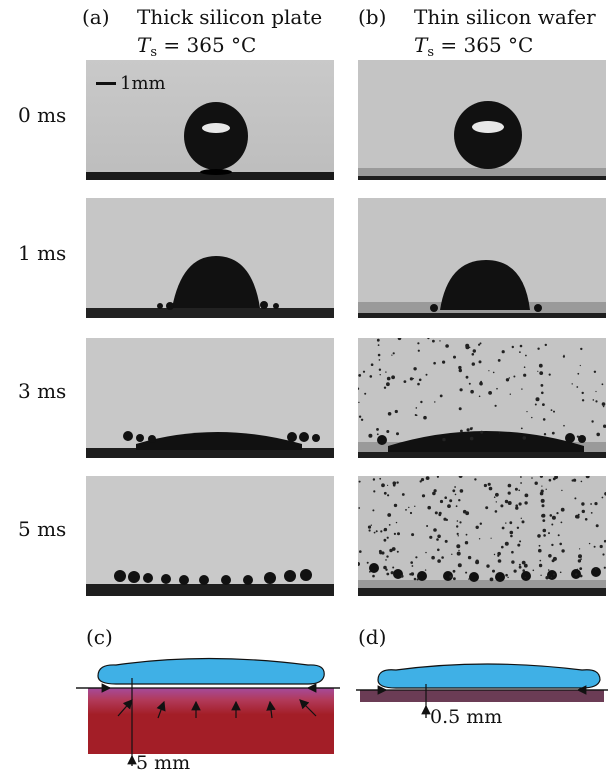 The height and width of the screenshot is (774, 610). Describe the element at coordinates (210, 258) in the screenshot. I see `photo-thick-1ms` at that location.